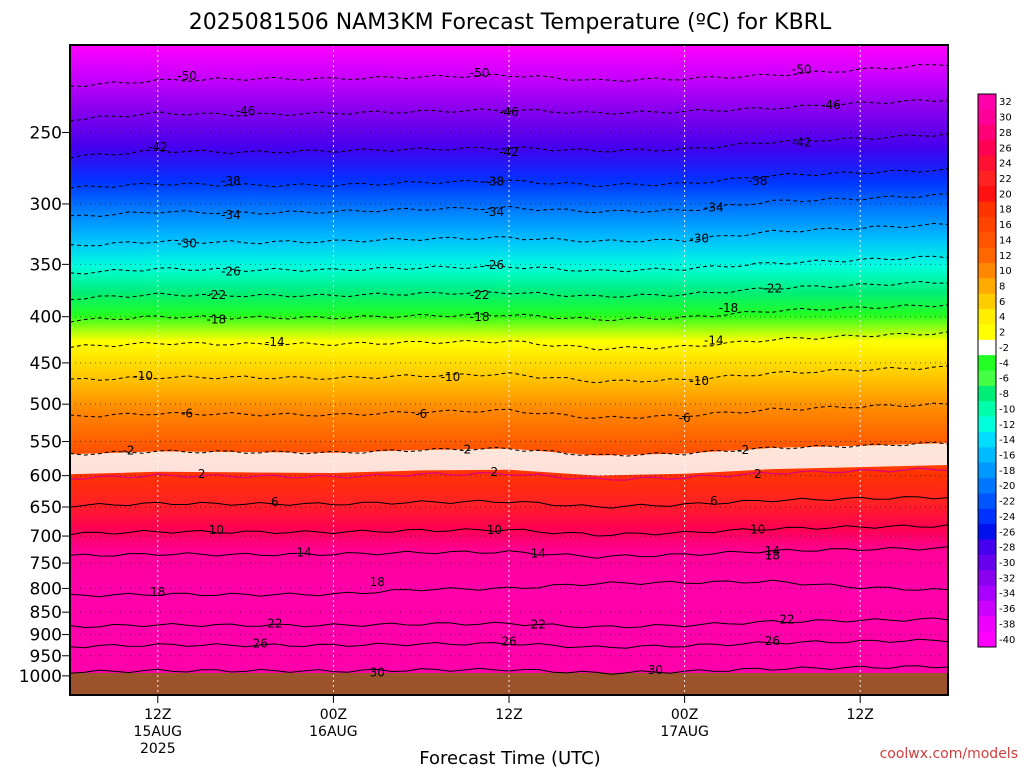 Image resolution: width=1024 pixels, height=768 pixels. I want to click on isotherm-label-22-1: 22, so click(538, 625).